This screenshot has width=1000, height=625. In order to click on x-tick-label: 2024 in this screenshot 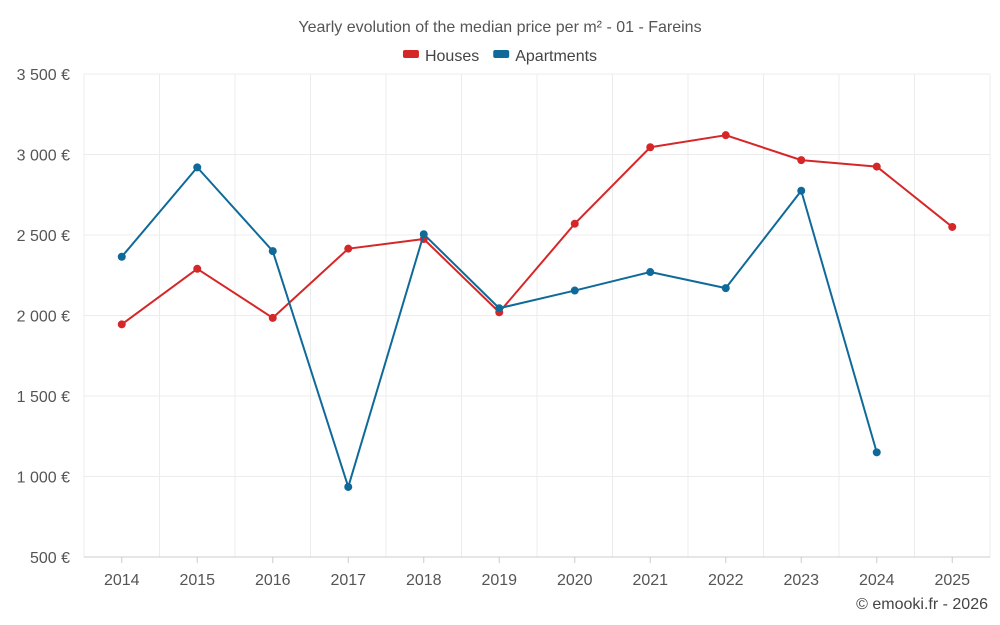, I will do `click(877, 580)`.